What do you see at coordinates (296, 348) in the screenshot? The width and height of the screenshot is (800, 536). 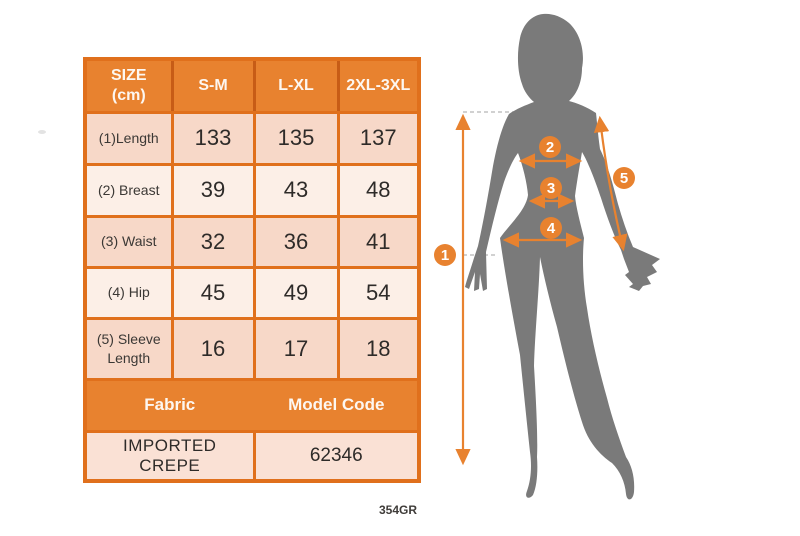 I see `size-value-cell: 17` at bounding box center [296, 348].